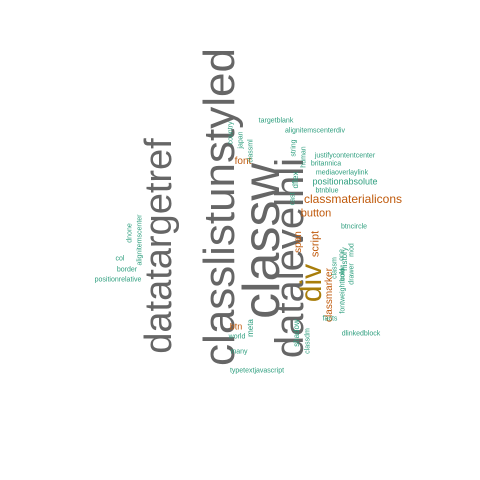 This screenshot has width=480, height=480. Describe the element at coordinates (293, 199) in the screenshot. I see `word-cast: cast` at that location.